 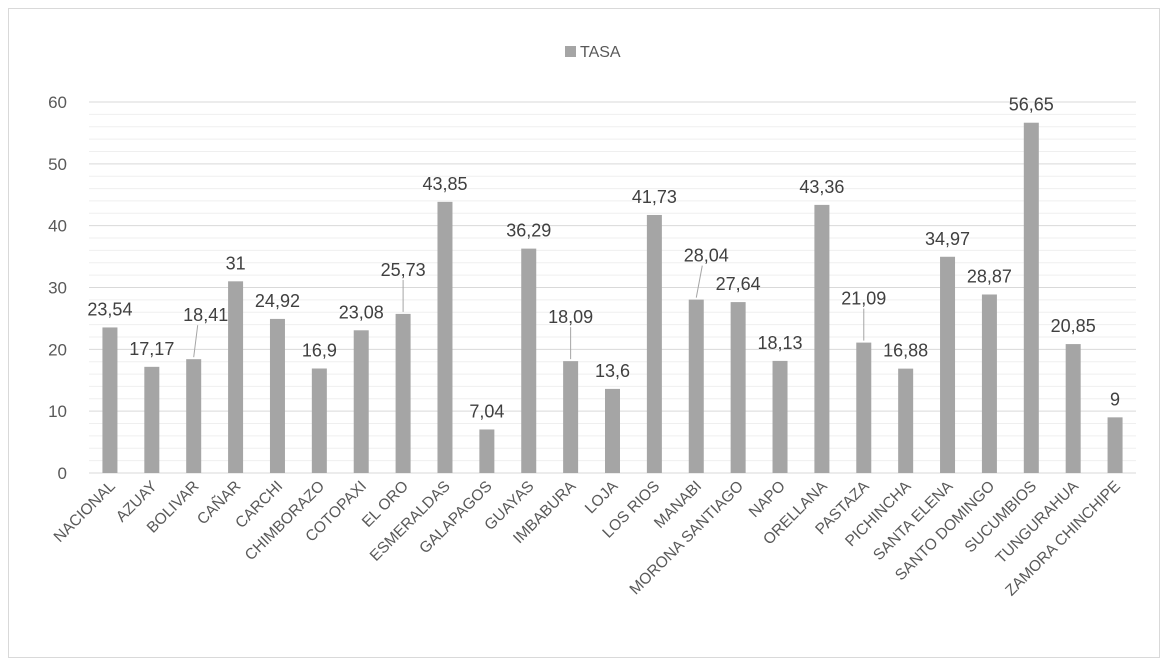 What do you see at coordinates (1115, 399) in the screenshot?
I see `data-label: 9` at bounding box center [1115, 399].